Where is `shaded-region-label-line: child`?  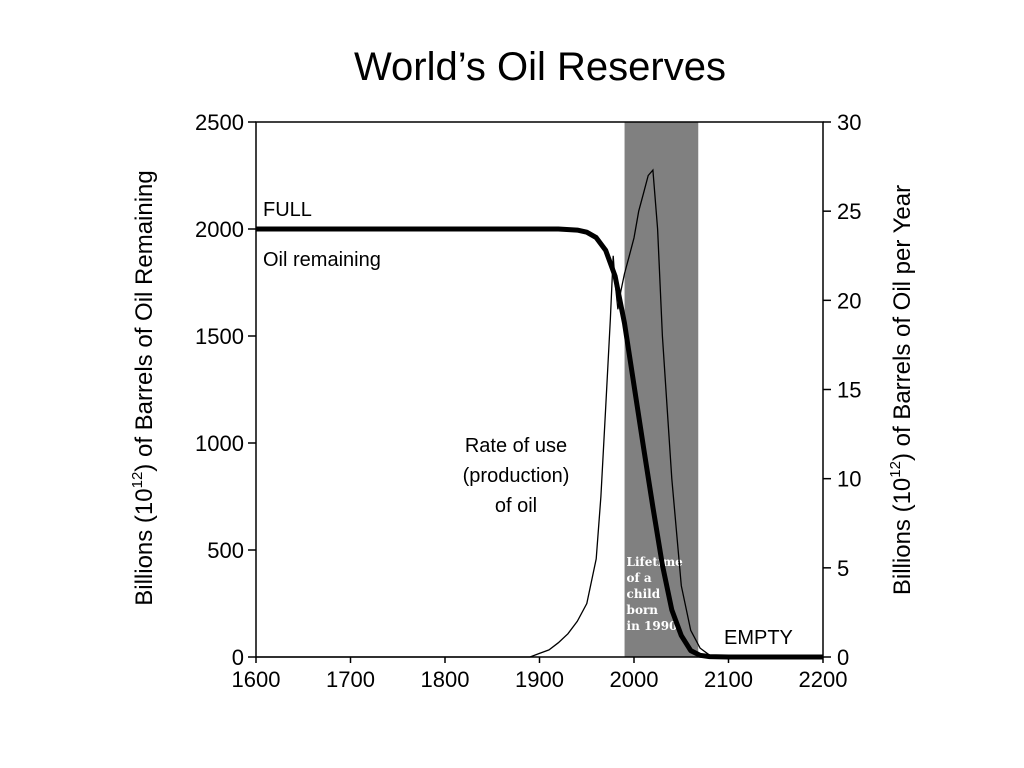
shaded-region-label-line: child is located at coordinates (644, 594).